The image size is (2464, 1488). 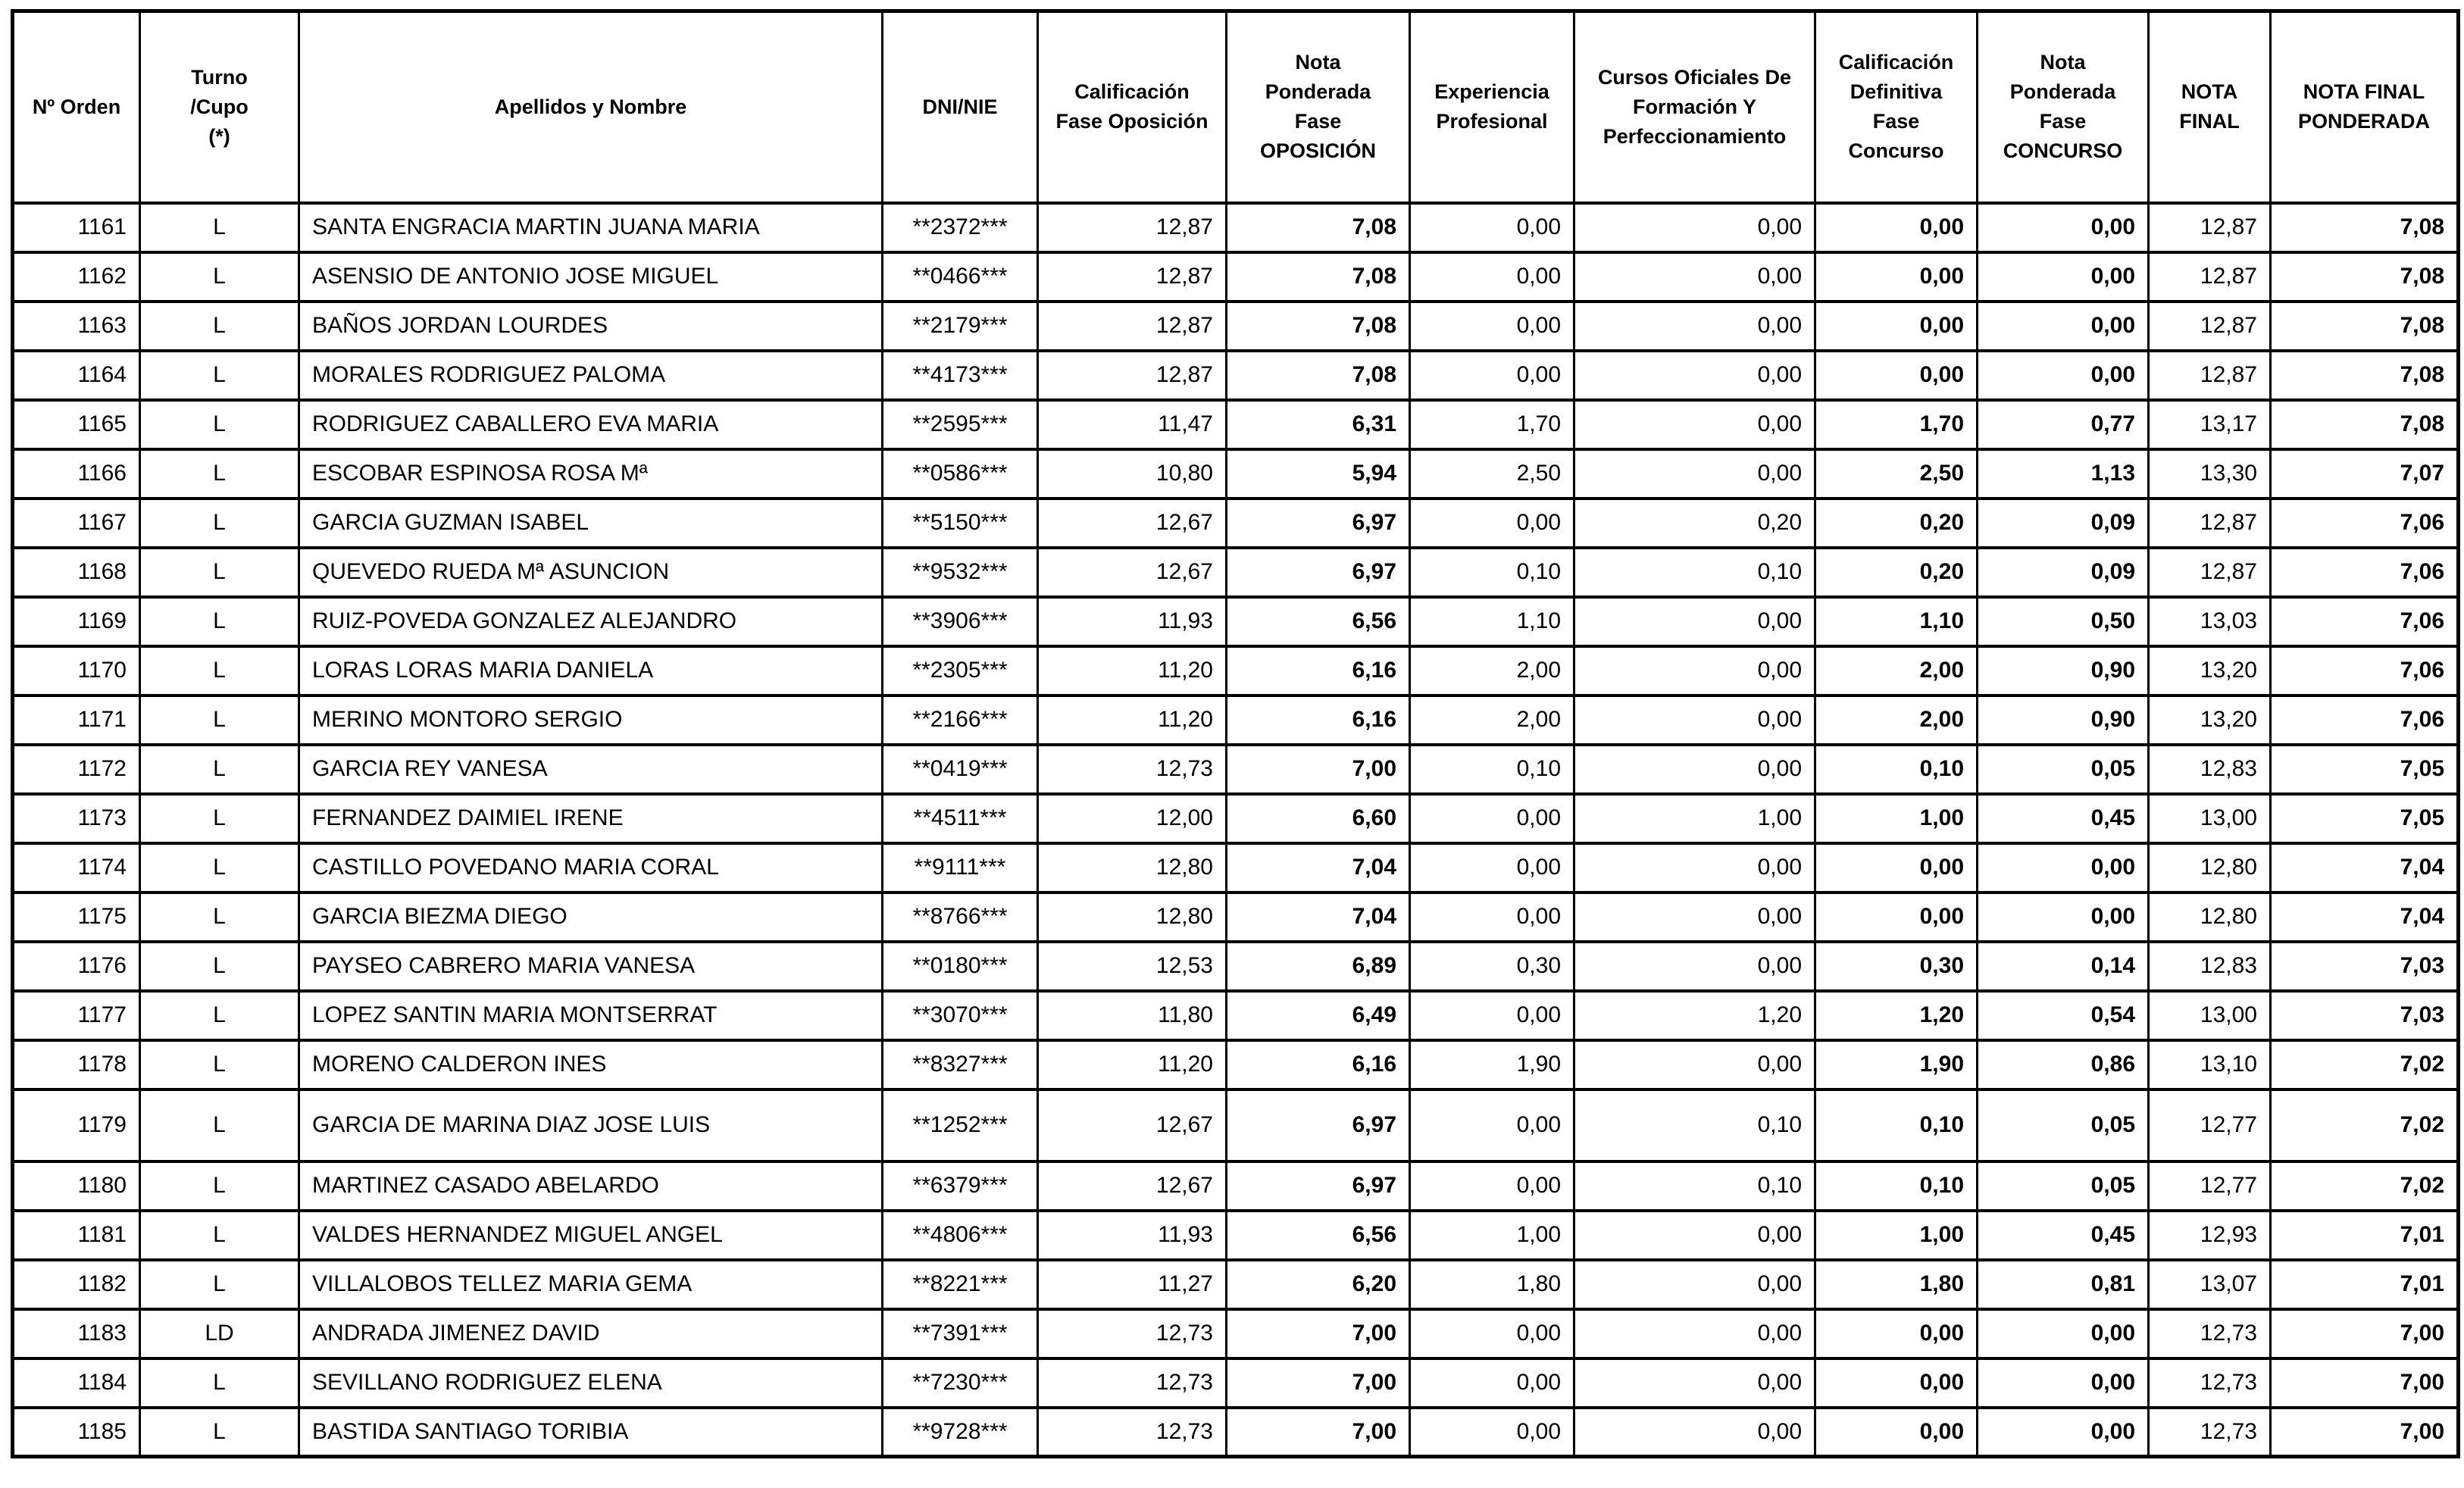 I want to click on cell-np_concurso: 0,50, so click(x=2063, y=621).